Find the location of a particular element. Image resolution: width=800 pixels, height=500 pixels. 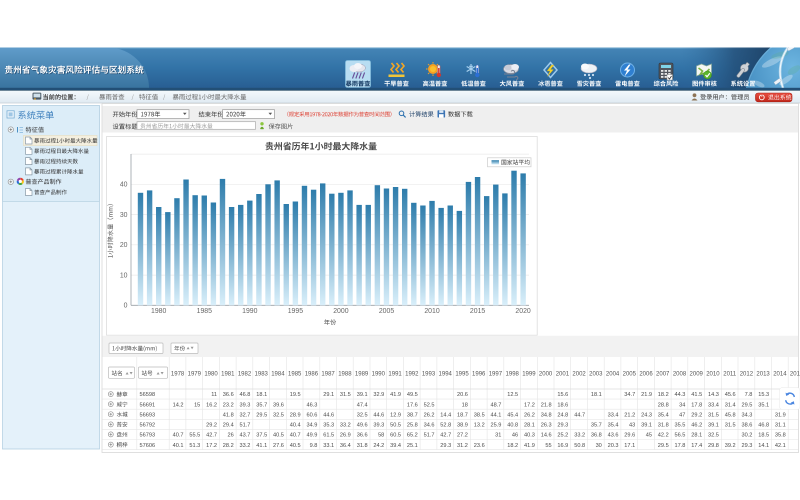

svg-text: 1992 is located at coordinates (412, 375).